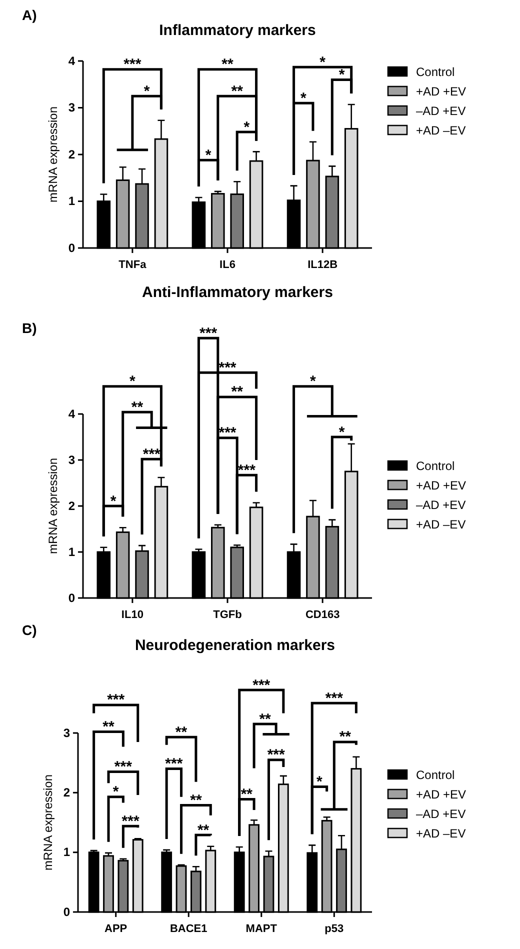 This screenshot has width=520, height=949. Describe the element at coordinates (334, 929) in the screenshot. I see `x-tick-label: p53` at that location.